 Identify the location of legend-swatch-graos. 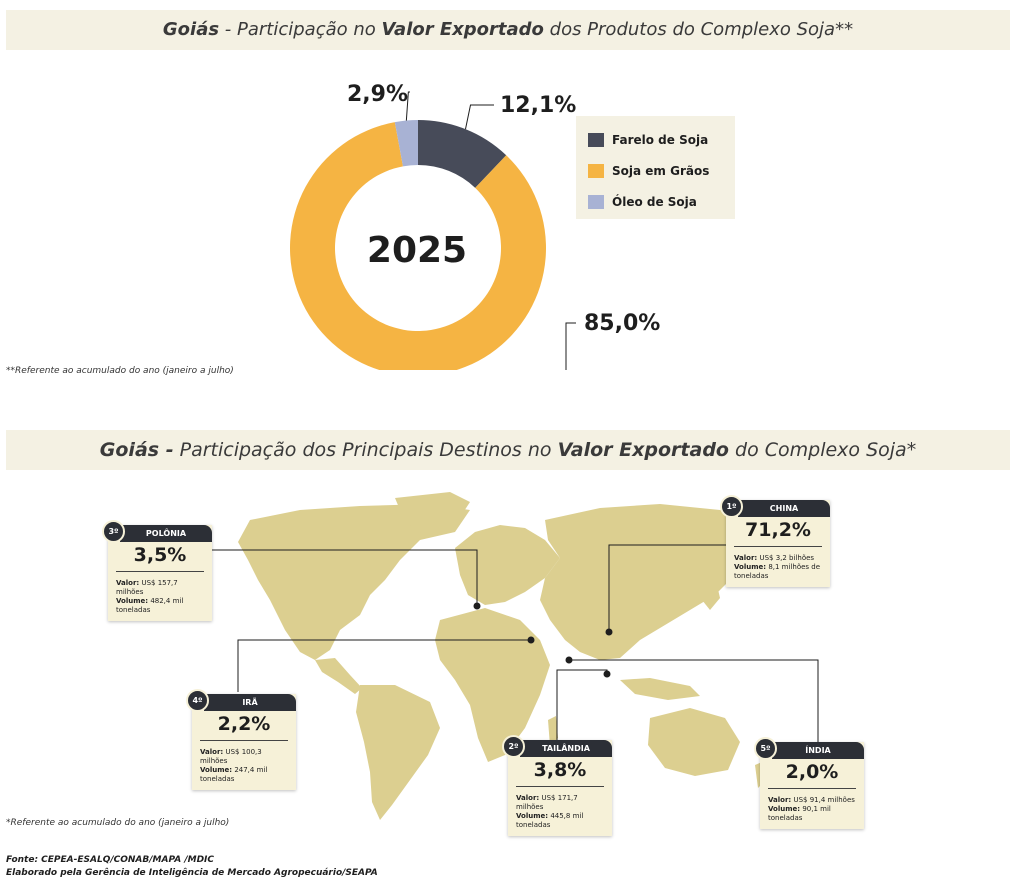
(596, 170).